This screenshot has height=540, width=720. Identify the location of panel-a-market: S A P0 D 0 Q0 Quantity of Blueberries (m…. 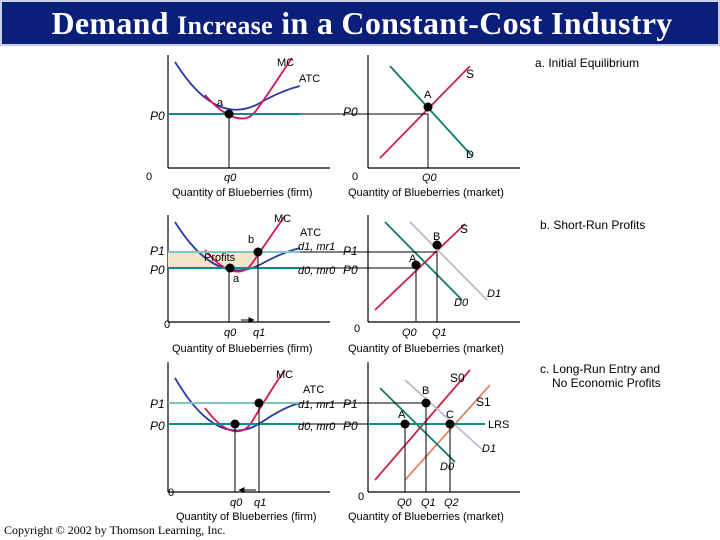
(410, 127).